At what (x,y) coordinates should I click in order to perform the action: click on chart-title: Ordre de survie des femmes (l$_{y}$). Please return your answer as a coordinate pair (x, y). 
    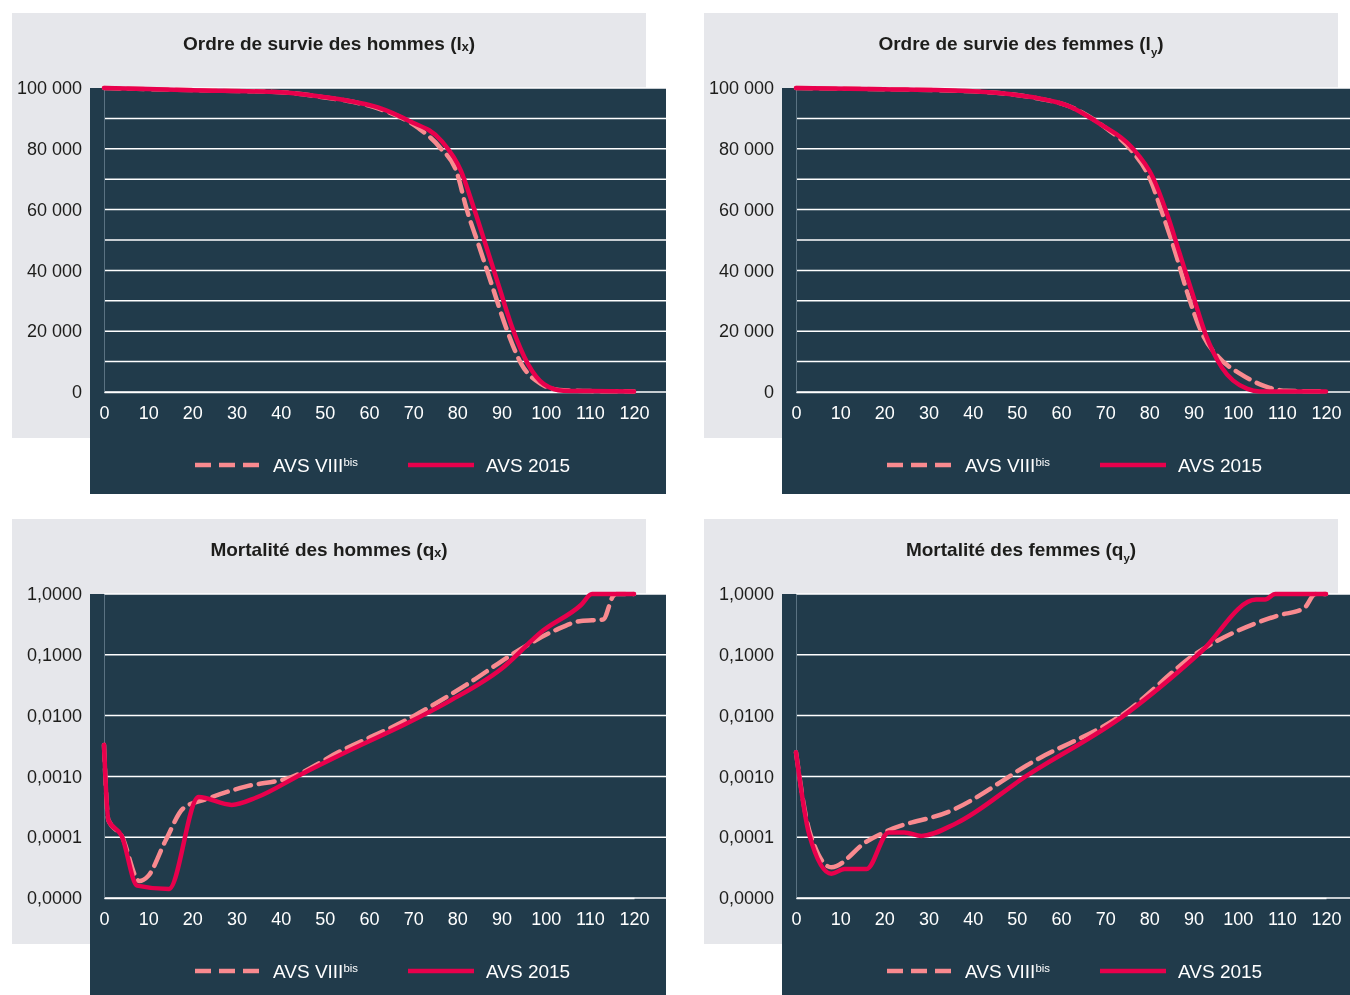
    Looking at the image, I should click on (1021, 45).